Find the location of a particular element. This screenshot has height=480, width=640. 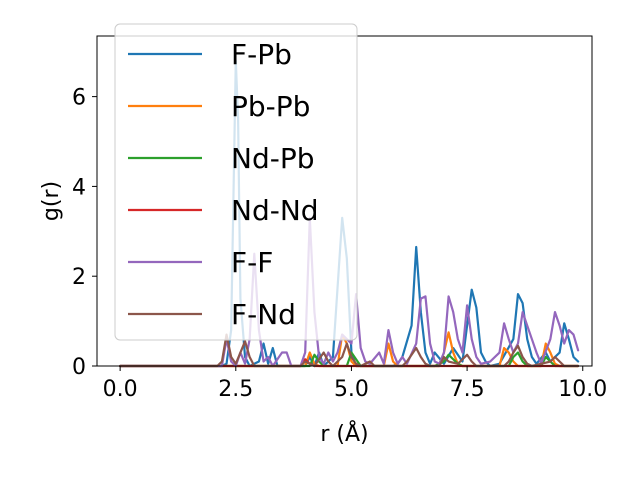

legend-item-f-nd: F-Nd is located at coordinates (212, 314).